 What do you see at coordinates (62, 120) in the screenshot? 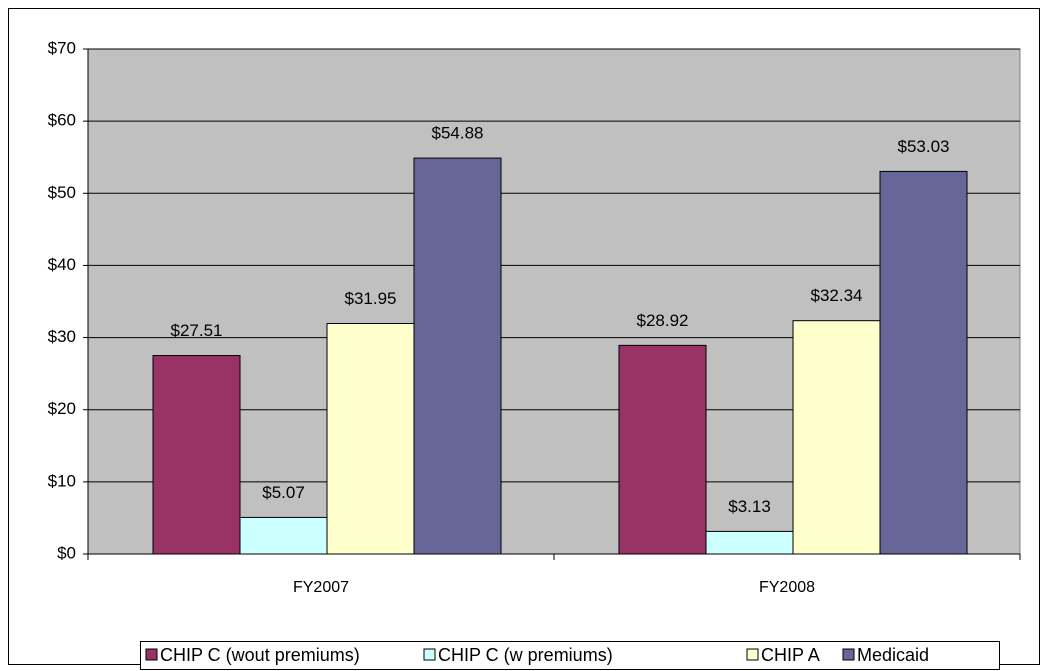
I see `y-tick-label: $60` at bounding box center [62, 120].